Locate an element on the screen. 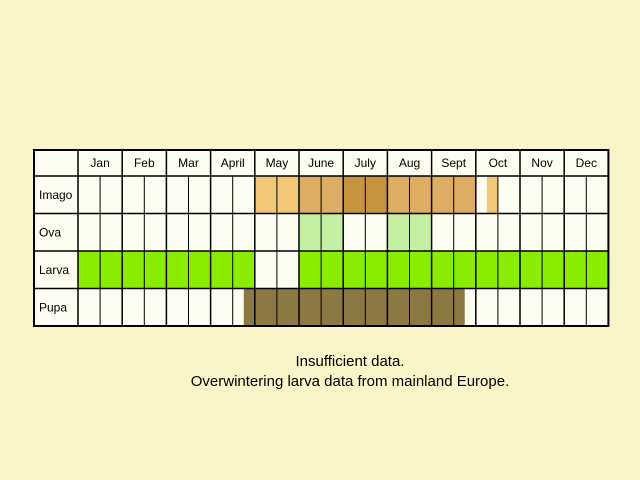 This screenshot has height=480, width=640. month-label-jan: Jan is located at coordinates (99, 163).